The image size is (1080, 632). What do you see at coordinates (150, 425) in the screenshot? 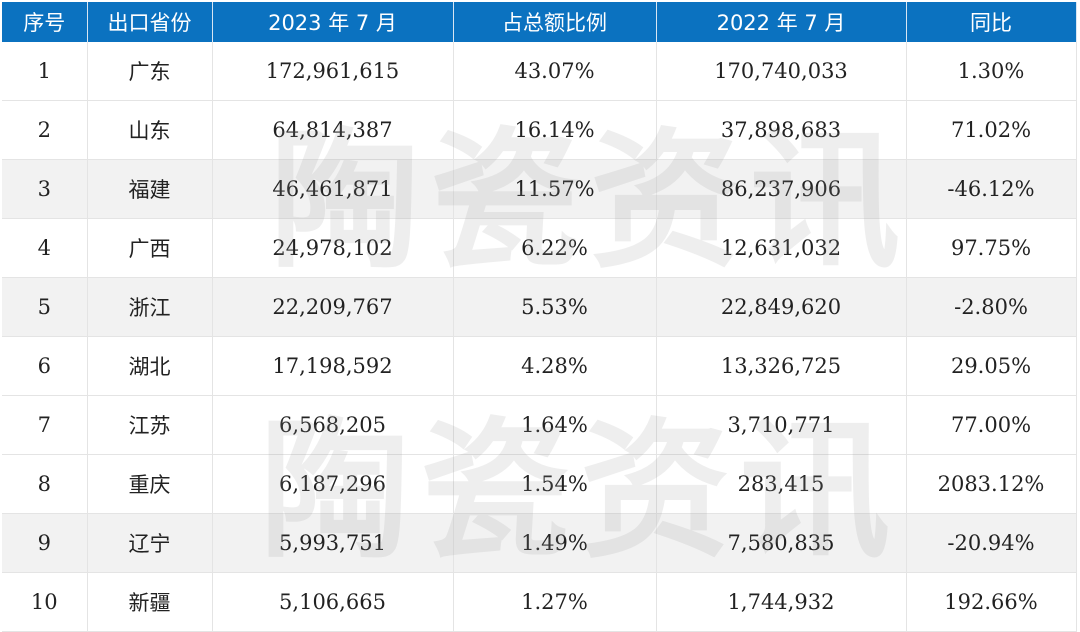
I see `cell-province: 江苏` at bounding box center [150, 425].